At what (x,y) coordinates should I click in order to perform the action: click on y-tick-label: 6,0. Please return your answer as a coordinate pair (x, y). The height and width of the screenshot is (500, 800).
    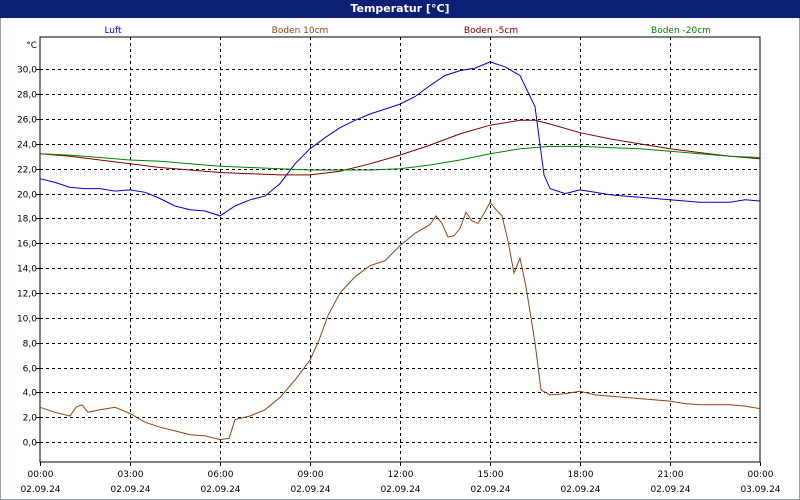
    Looking at the image, I should click on (30, 370).